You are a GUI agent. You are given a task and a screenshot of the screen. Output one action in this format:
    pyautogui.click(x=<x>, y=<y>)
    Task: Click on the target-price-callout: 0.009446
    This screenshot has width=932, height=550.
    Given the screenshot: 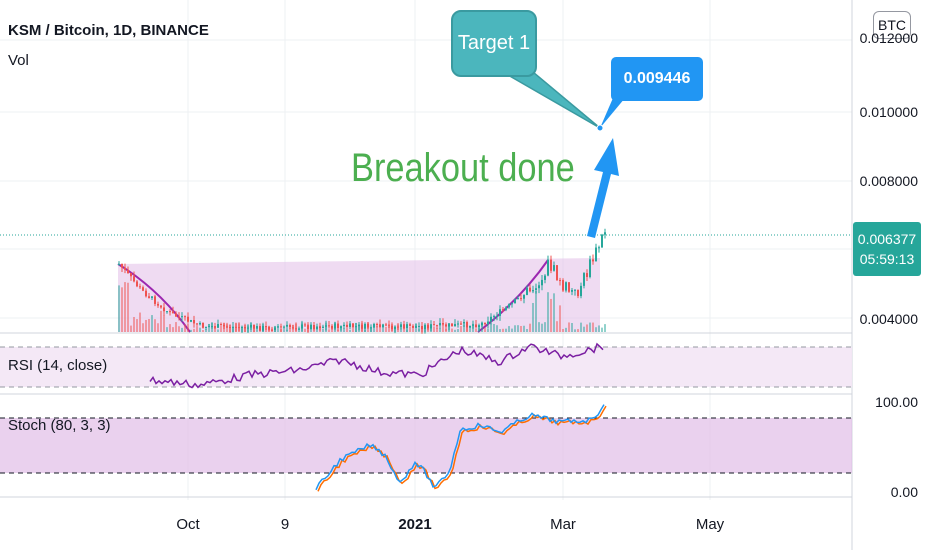 What is the action you would take?
    pyautogui.click(x=657, y=79)
    